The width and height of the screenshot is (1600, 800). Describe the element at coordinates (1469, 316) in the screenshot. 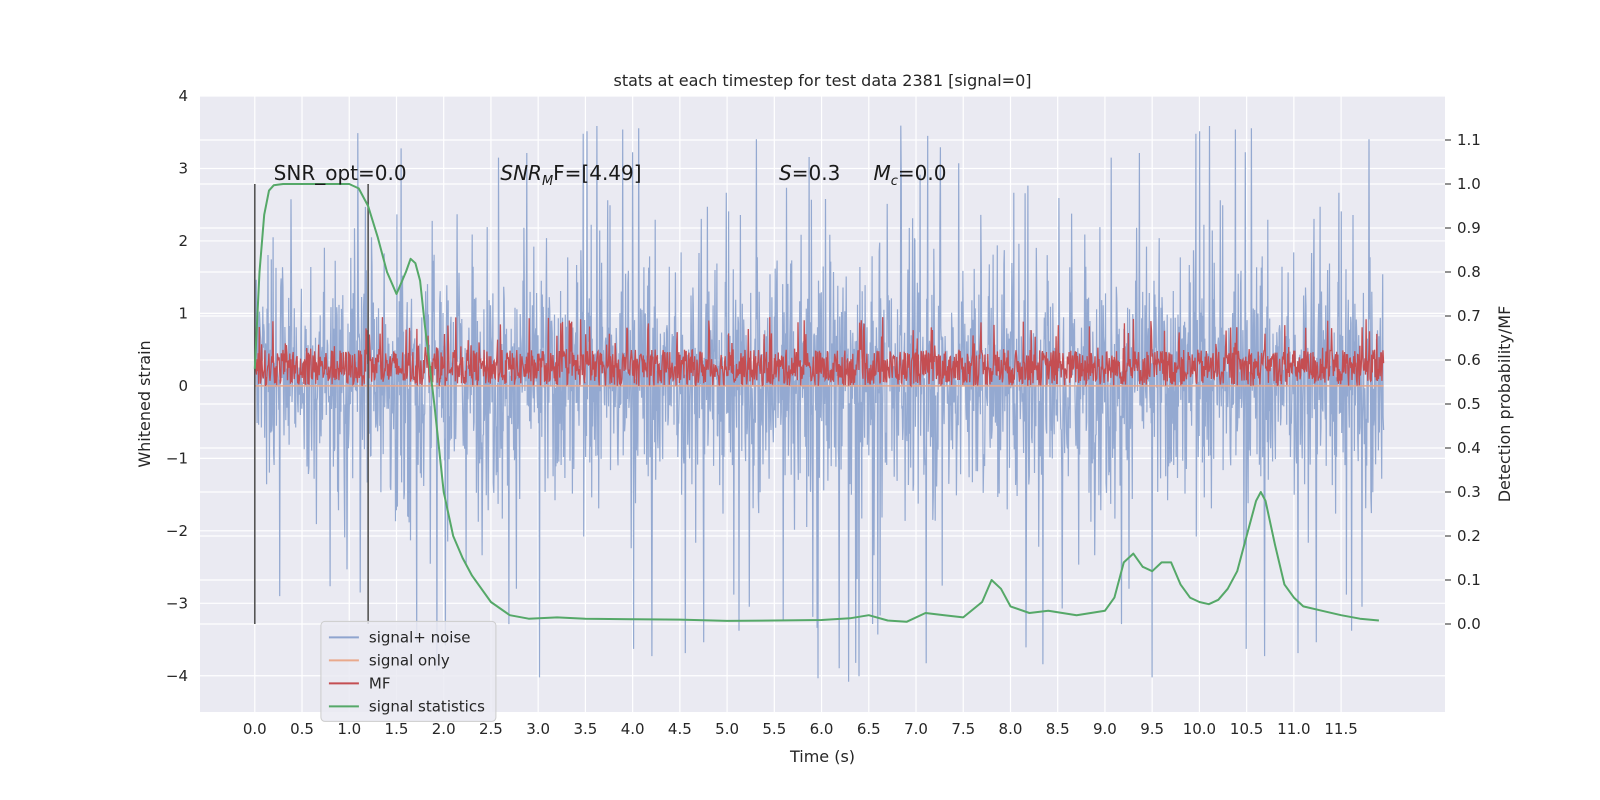

I see `y-right-tick-label: 0.7` at that location.